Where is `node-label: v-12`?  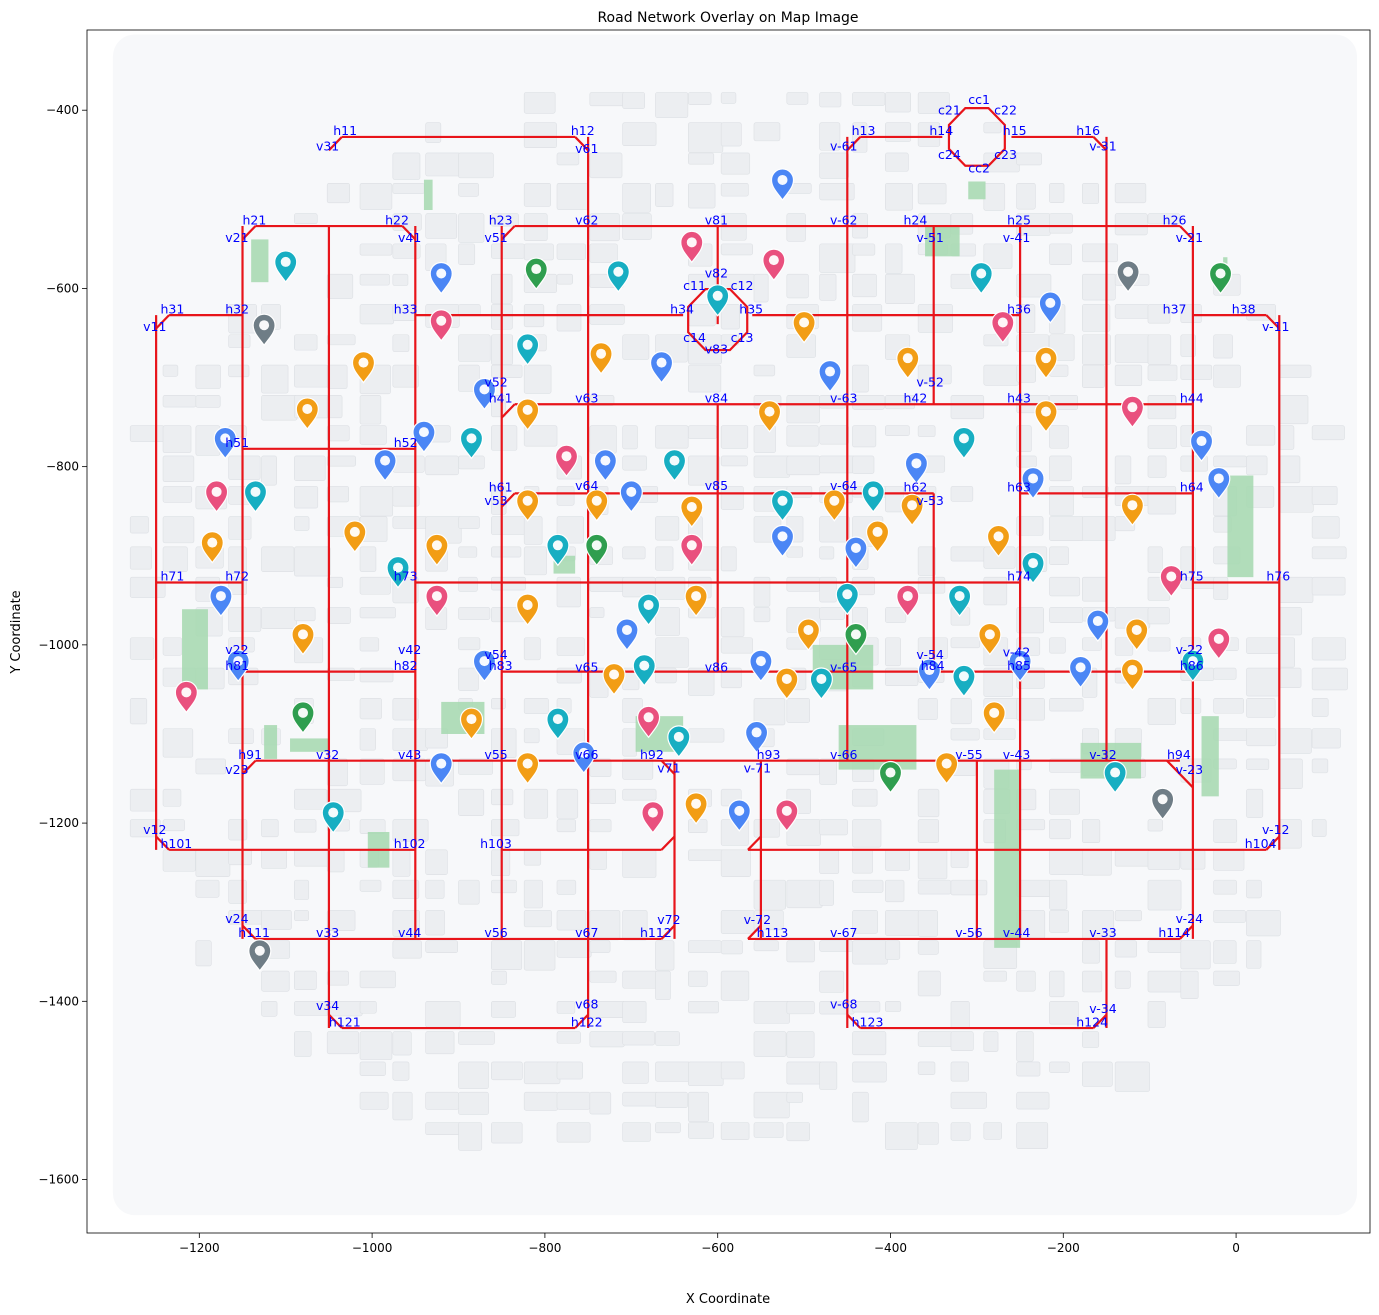 node-label: v-12 is located at coordinates (1275, 829).